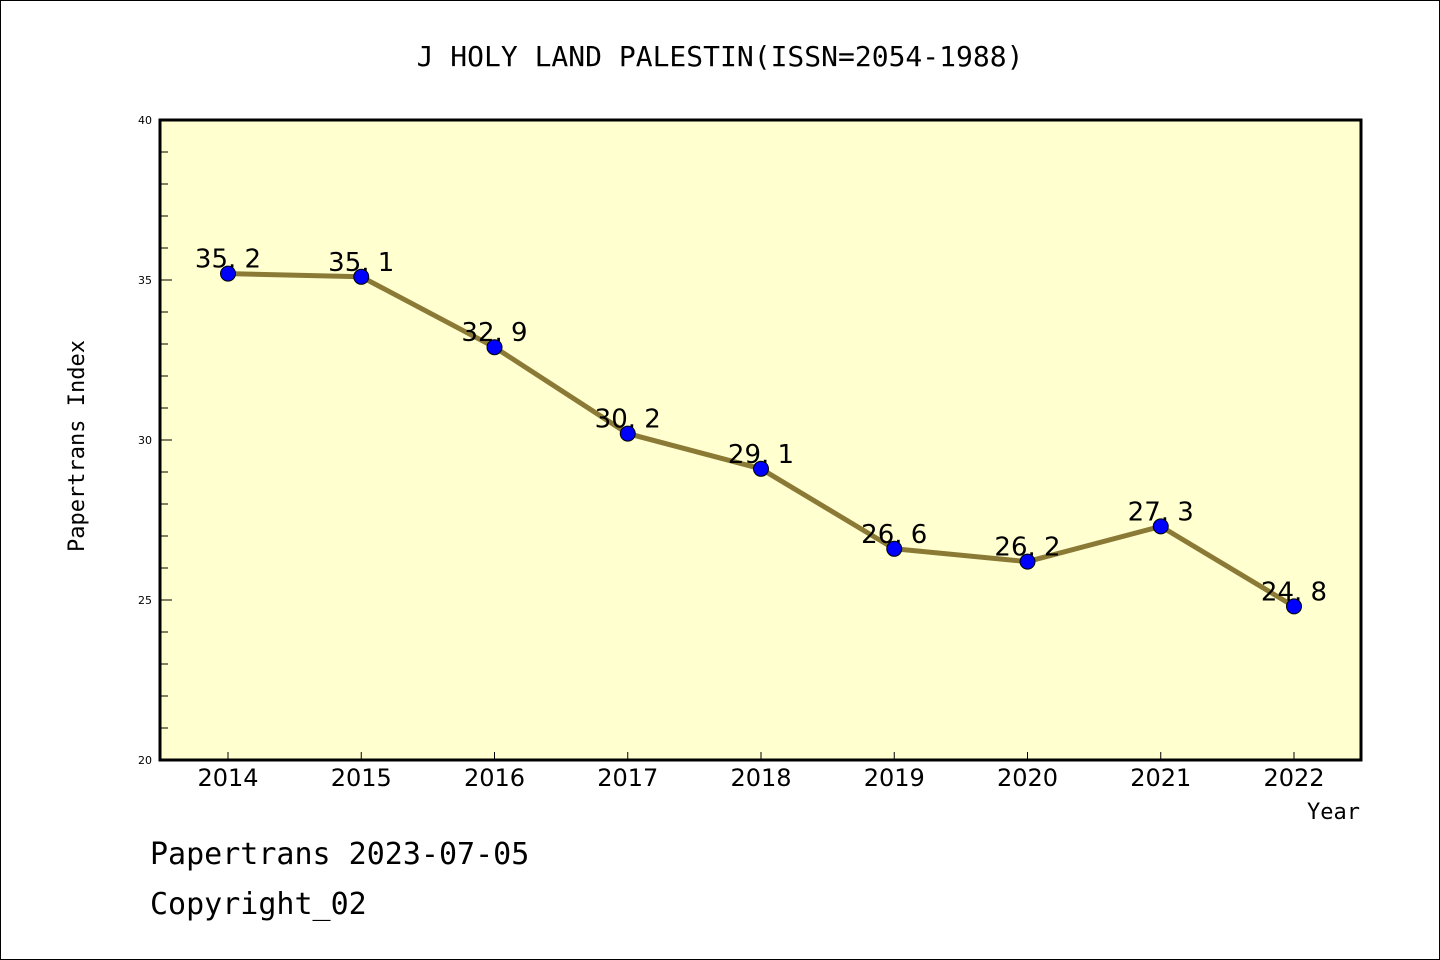 The image size is (1440, 960). I want to click on y-tick-label: 40, so click(145, 120).